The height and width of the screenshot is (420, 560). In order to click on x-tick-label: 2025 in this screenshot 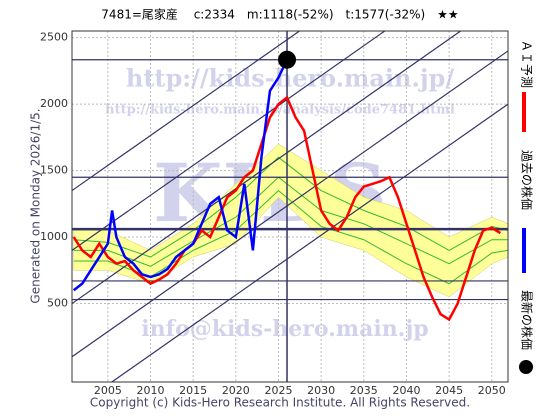, I will do `click(278, 390)`.